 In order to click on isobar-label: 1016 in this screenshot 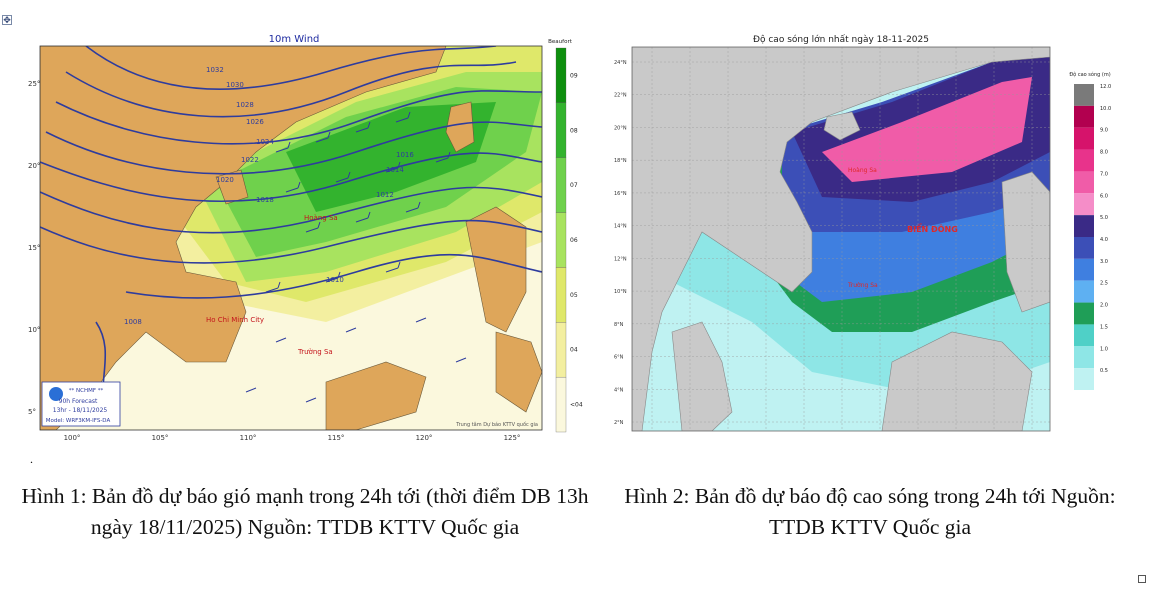, I will do `click(405, 155)`.